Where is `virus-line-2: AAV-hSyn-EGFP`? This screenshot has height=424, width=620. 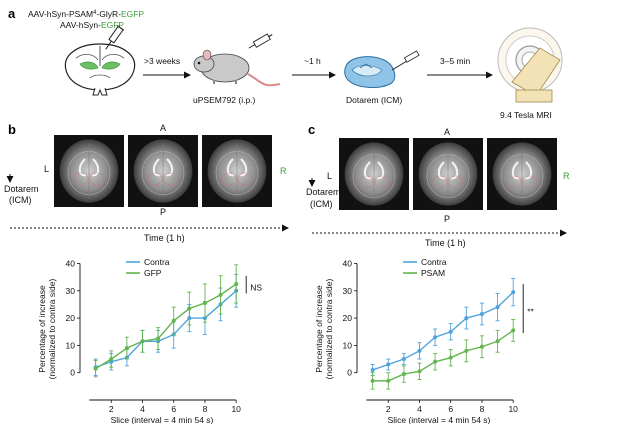
virus-line-2: AAV-hSyn-EGFP is located at coordinates (92, 25).